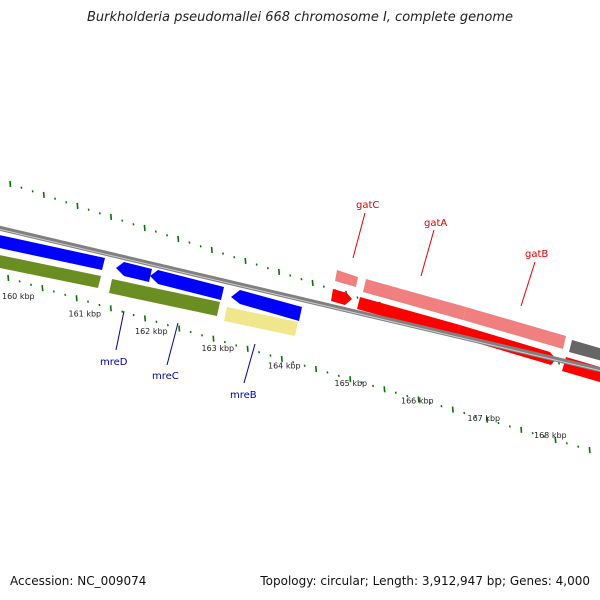  What do you see at coordinates (172, 344) in the screenshot?
I see `mreC-label-line` at bounding box center [172, 344].